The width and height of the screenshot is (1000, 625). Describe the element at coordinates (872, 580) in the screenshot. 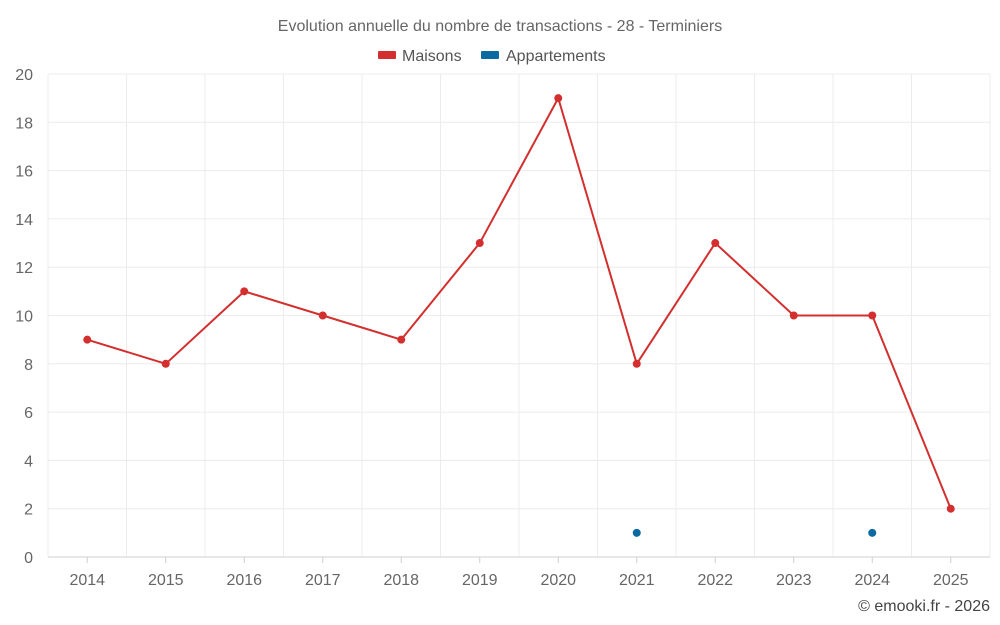

I see `x-tick-label: 2024` at that location.